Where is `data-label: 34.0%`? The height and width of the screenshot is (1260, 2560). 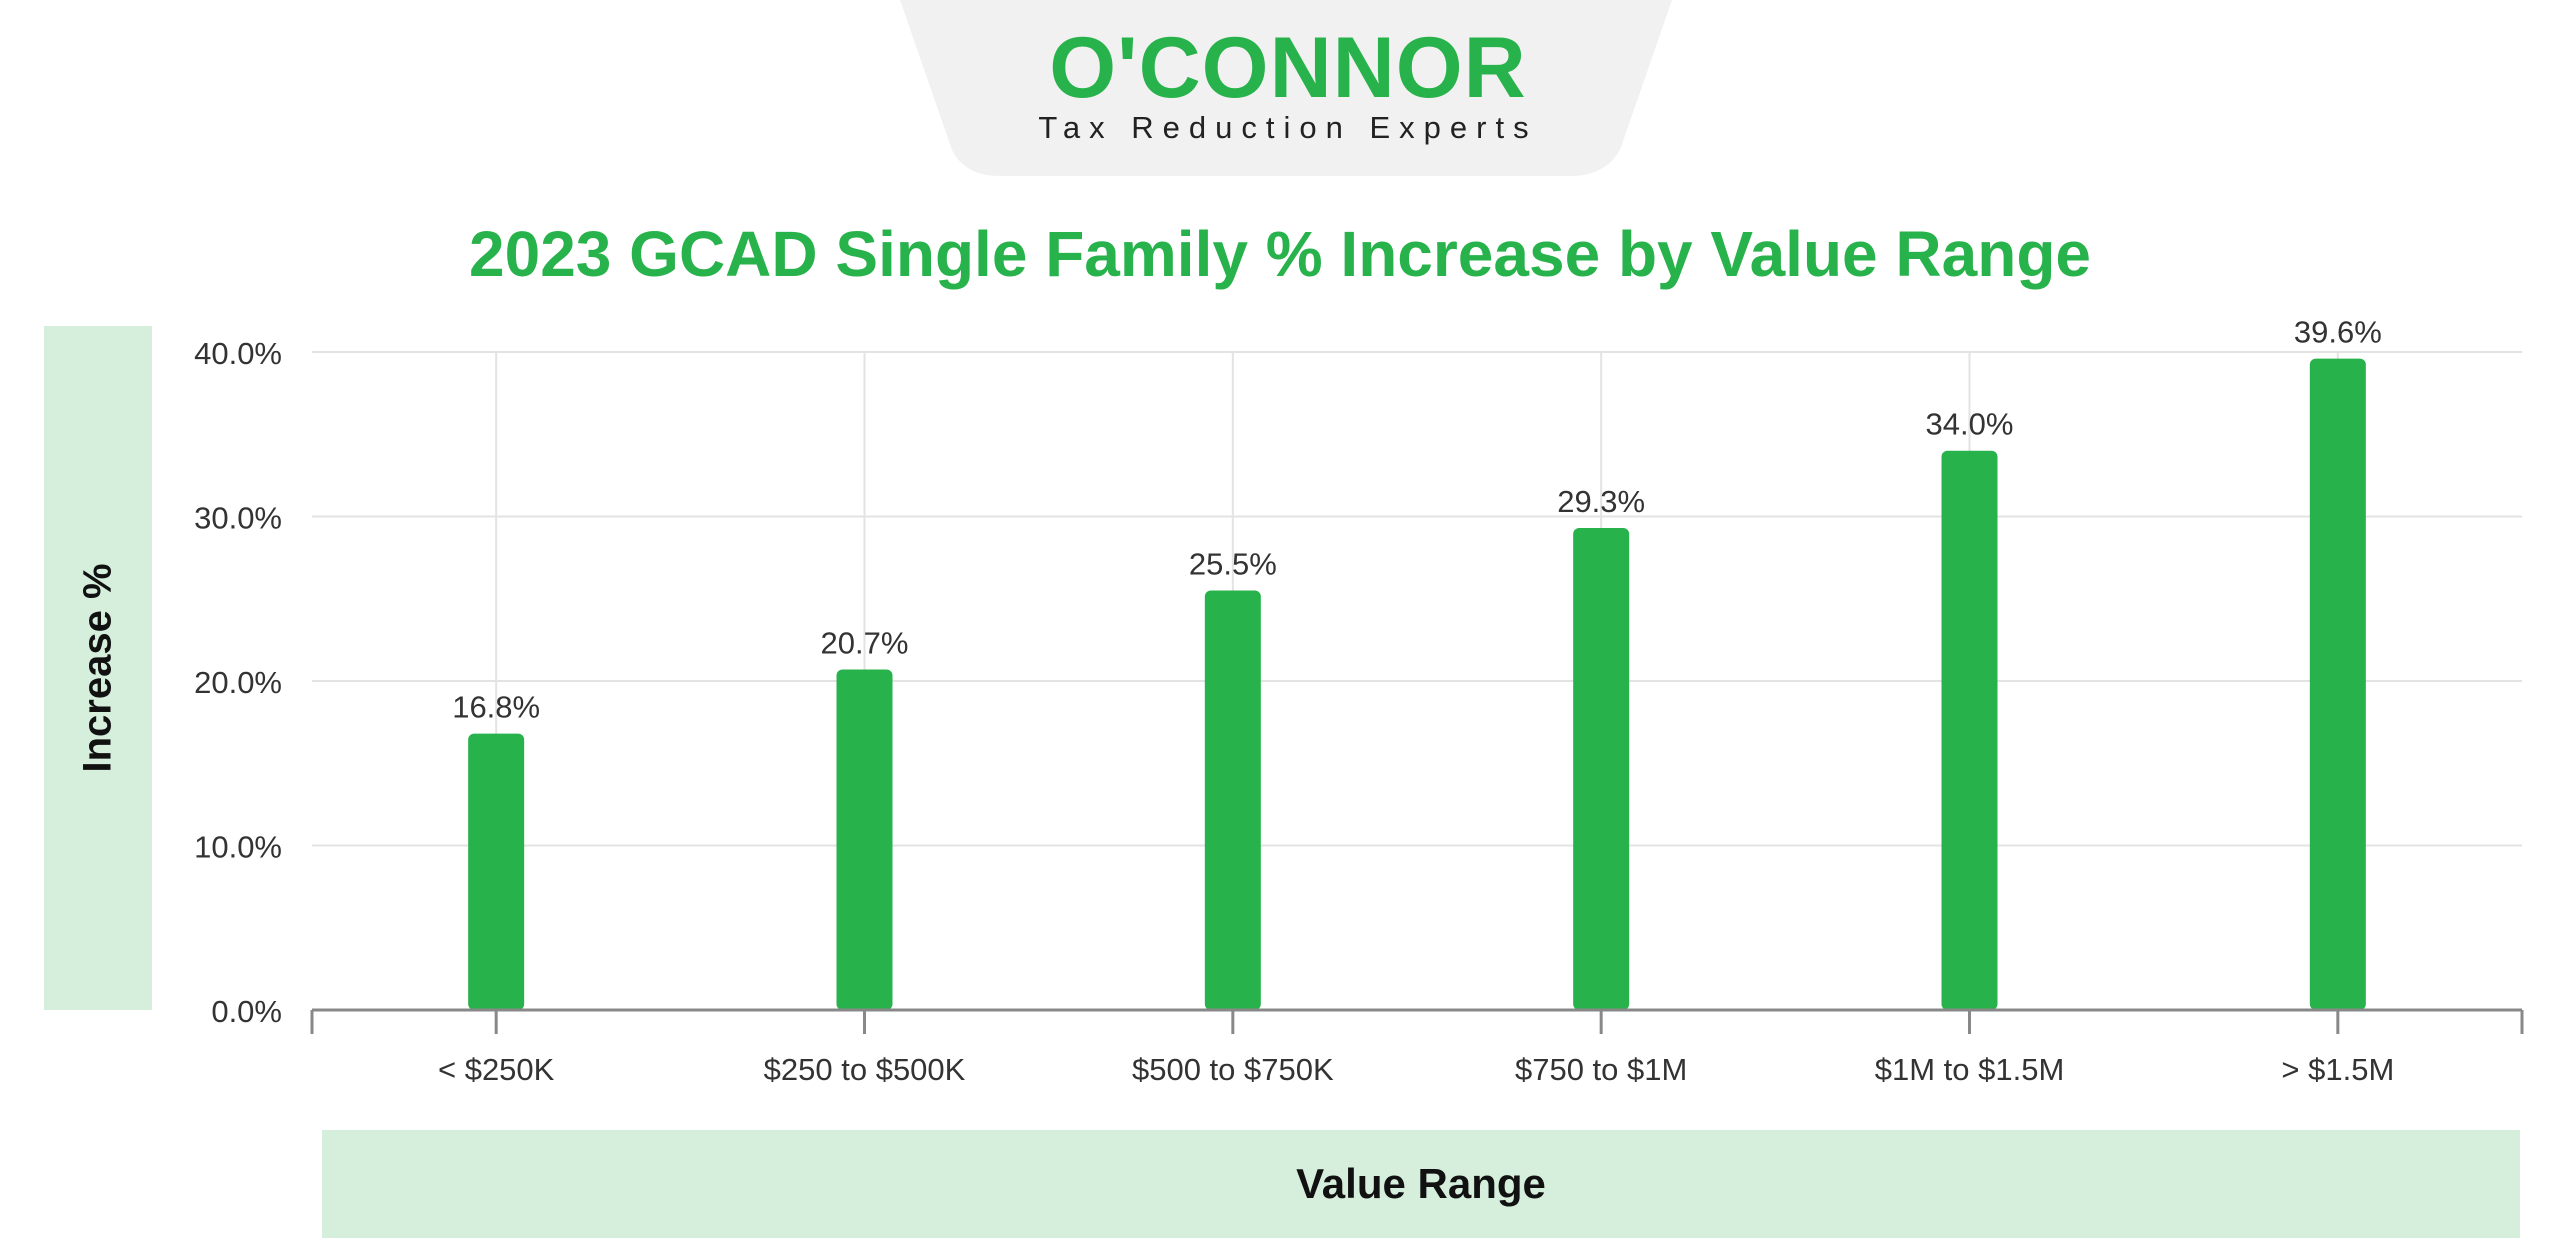 data-label: 34.0% is located at coordinates (1970, 424).